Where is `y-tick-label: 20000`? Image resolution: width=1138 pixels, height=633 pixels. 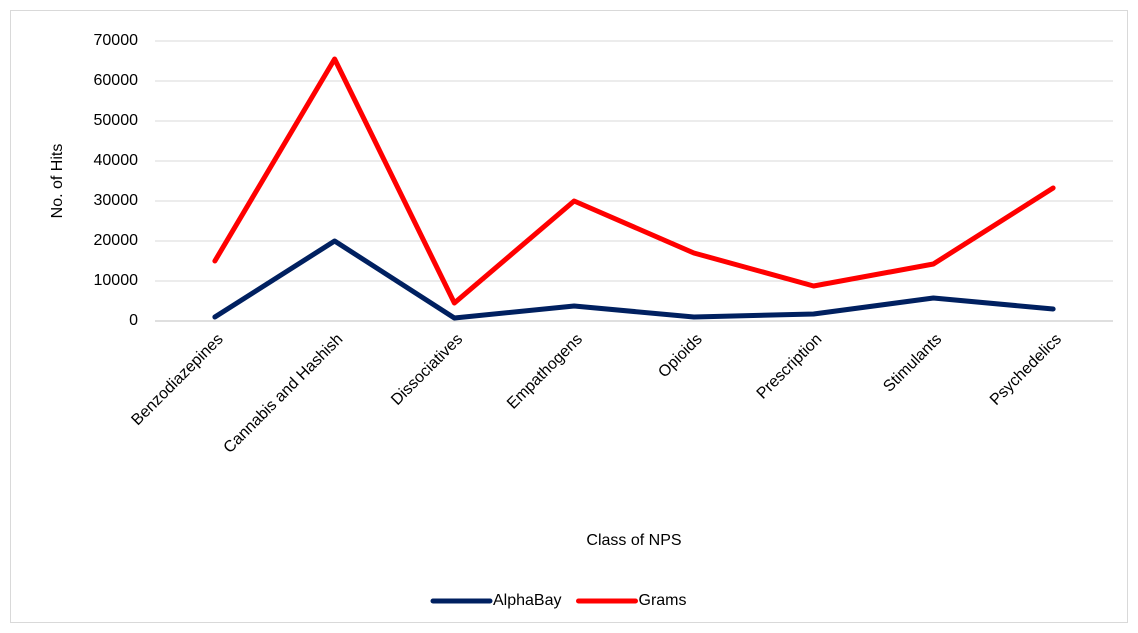
y-tick-label: 20000 is located at coordinates (116, 240).